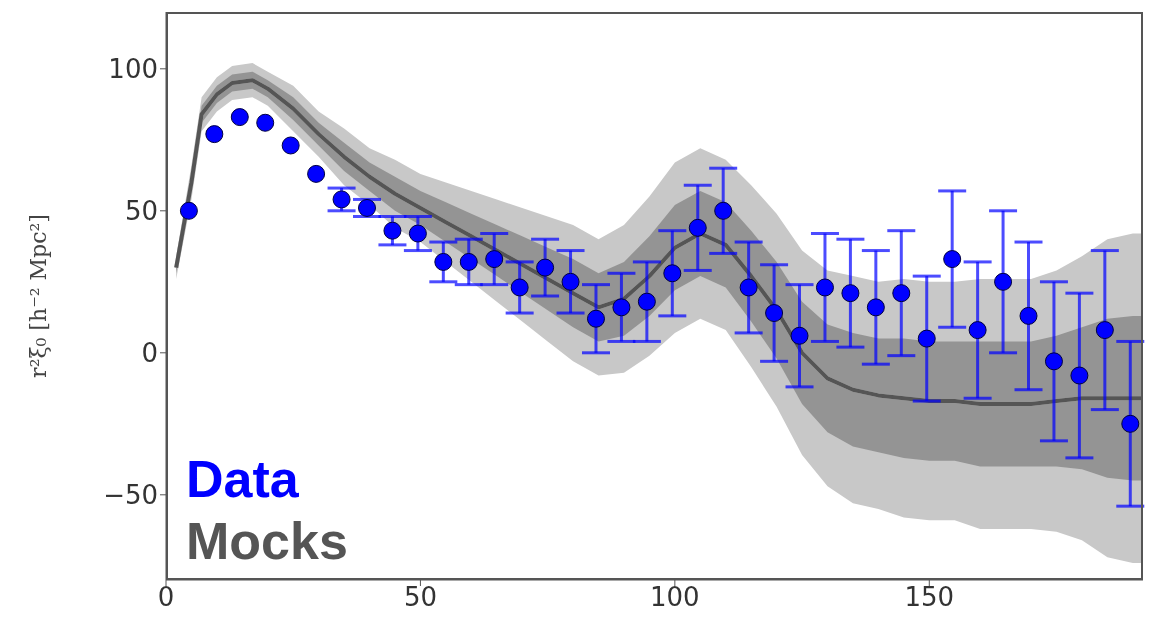  I want to click on x-tick-label: 50, so click(420, 597).